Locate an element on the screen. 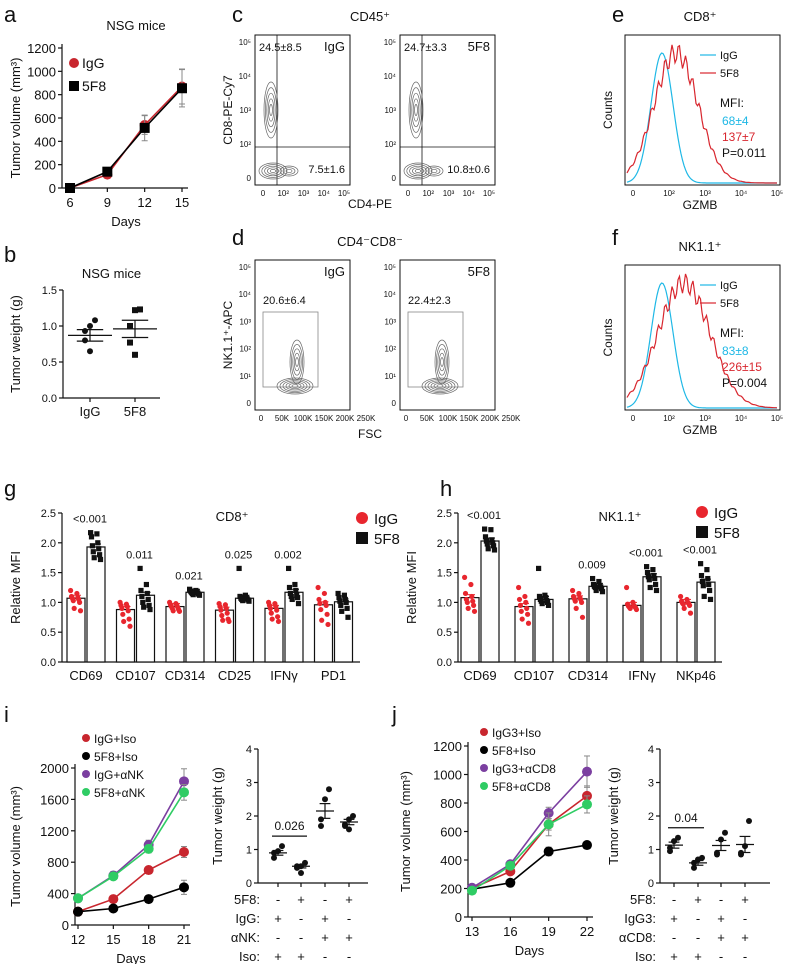 This screenshot has width=800, height=964. x-tick-label: 12 is located at coordinates (144, 202).